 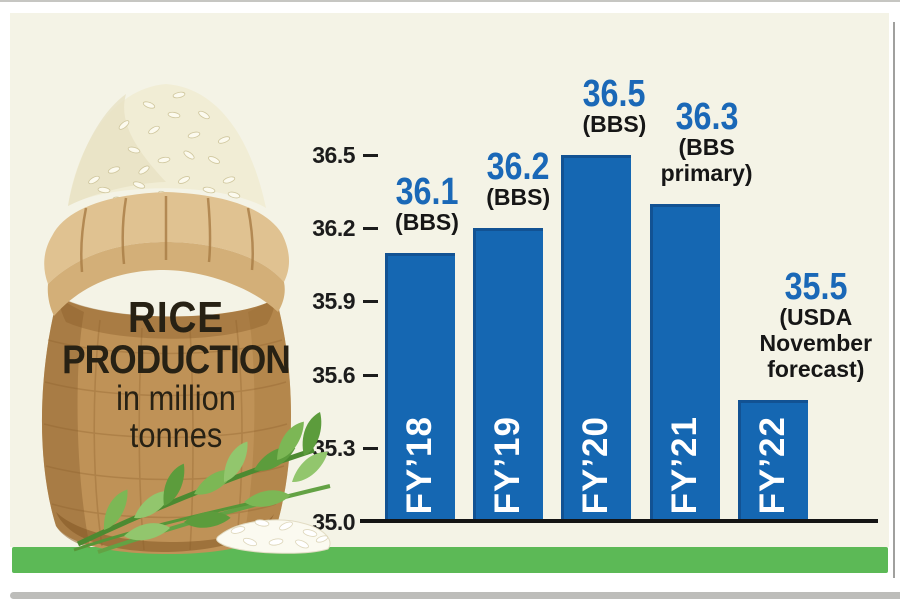 What do you see at coordinates (333, 227) in the screenshot?
I see `y-tick-label: 36.2` at bounding box center [333, 227].